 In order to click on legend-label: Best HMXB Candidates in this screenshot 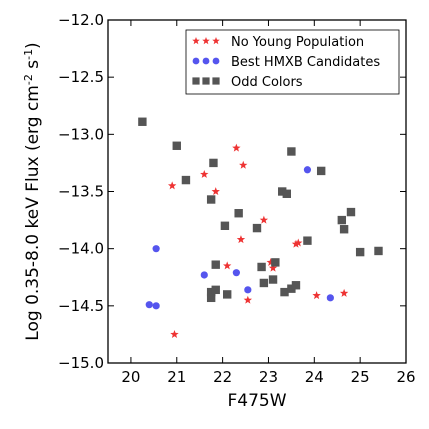, I will do `click(305, 62)`.